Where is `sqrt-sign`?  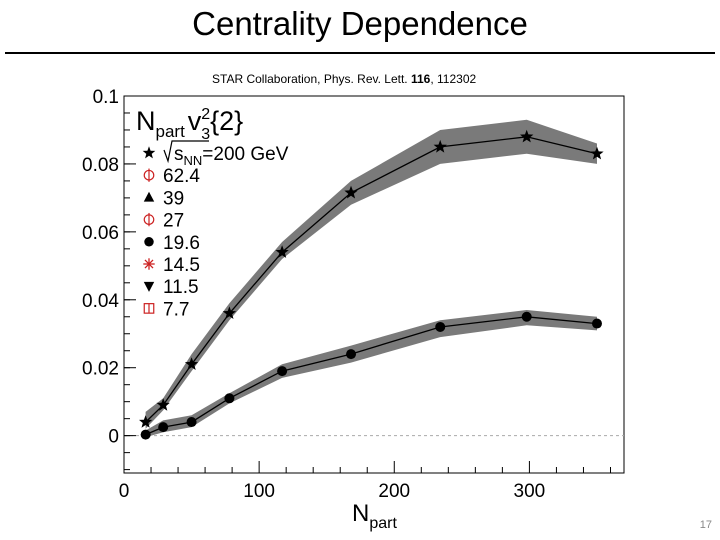 sqrt-sign is located at coordinates (186, 152).